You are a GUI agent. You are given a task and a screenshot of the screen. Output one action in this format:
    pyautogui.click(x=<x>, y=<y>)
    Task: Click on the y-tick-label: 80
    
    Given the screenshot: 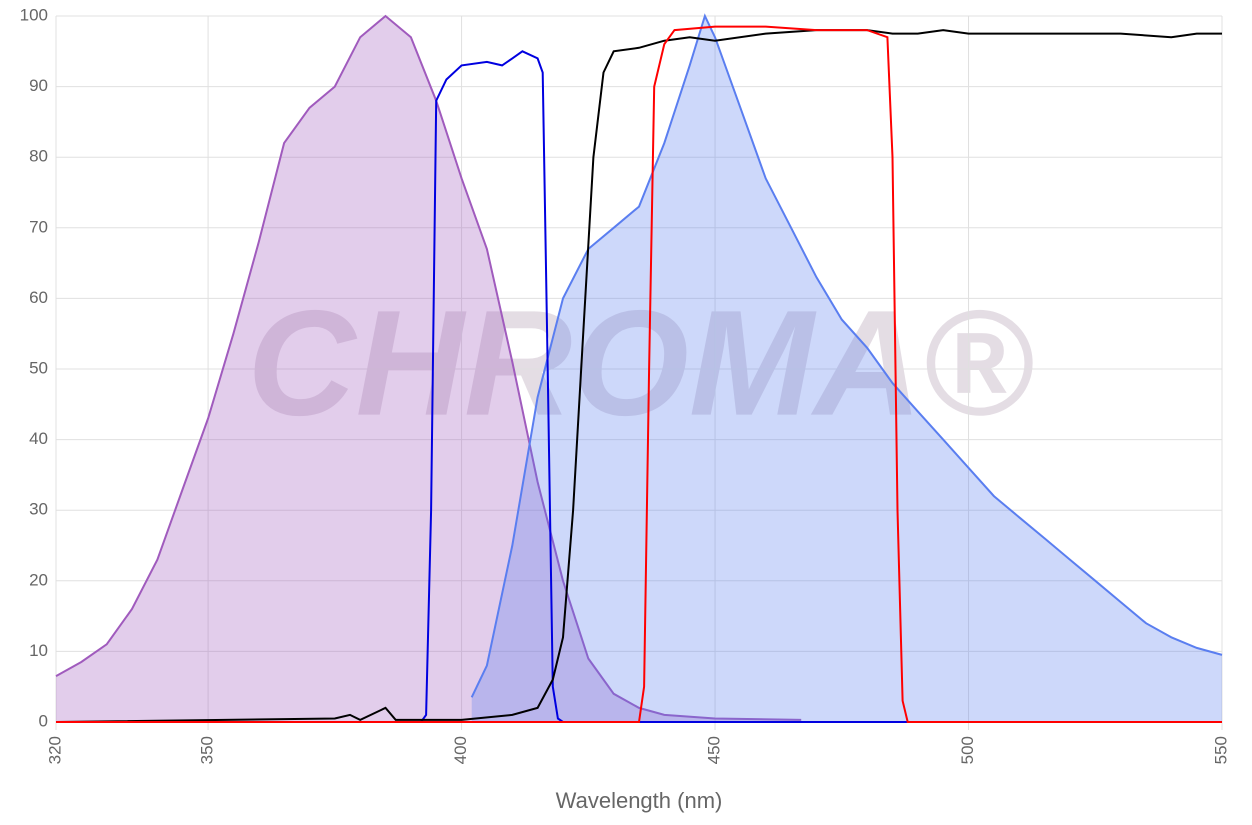 What is the action you would take?
    pyautogui.click(x=38, y=156)
    